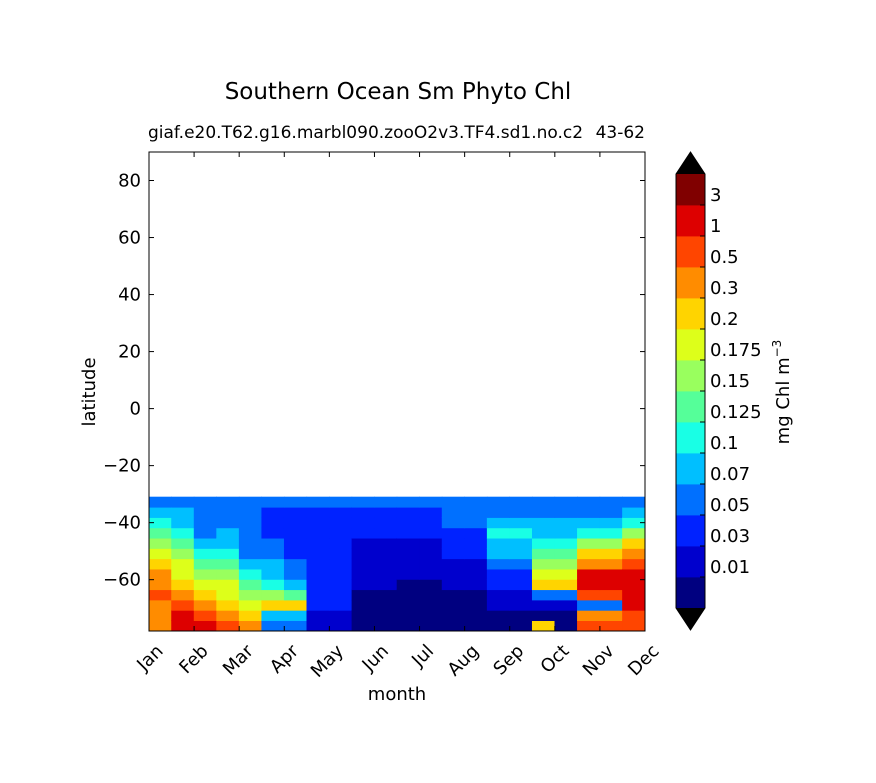  Describe the element at coordinates (398, 92) in the screenshot. I see `chart-title: Southern Ocean Sm Phyto Chl` at that location.